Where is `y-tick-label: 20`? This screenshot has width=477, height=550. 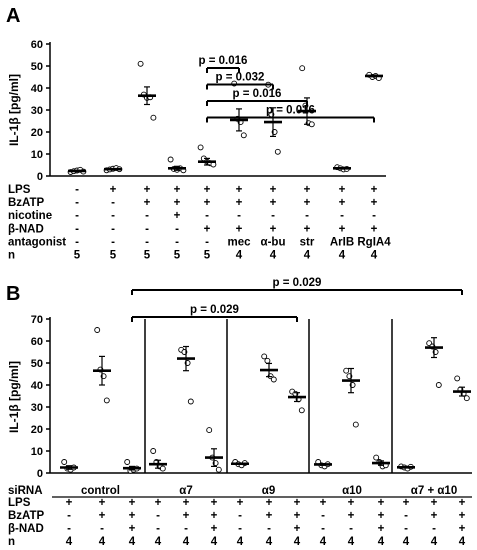
y-tick-label: 20 is located at coordinates (37, 430).